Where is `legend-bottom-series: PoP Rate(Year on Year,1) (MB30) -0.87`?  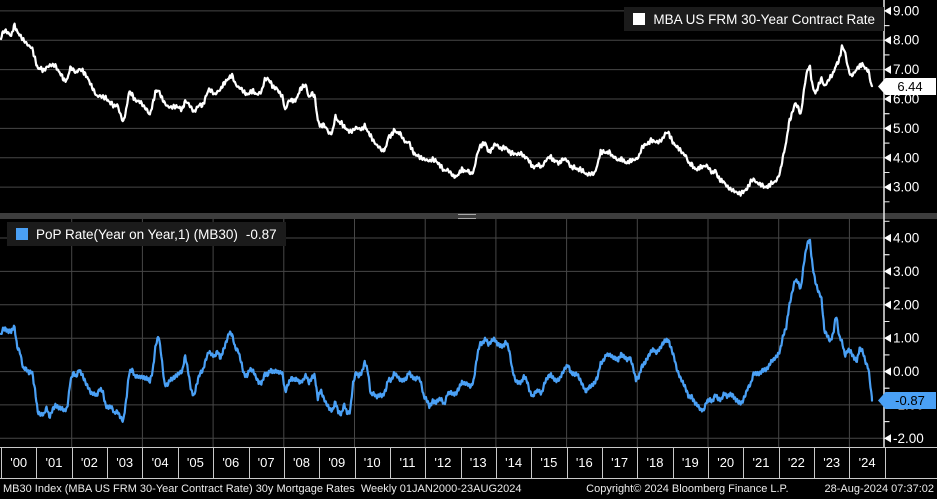
legend-bottom-series: PoP Rate(Year on Year,1) (MB30) -0.87 is located at coordinates (146, 234).